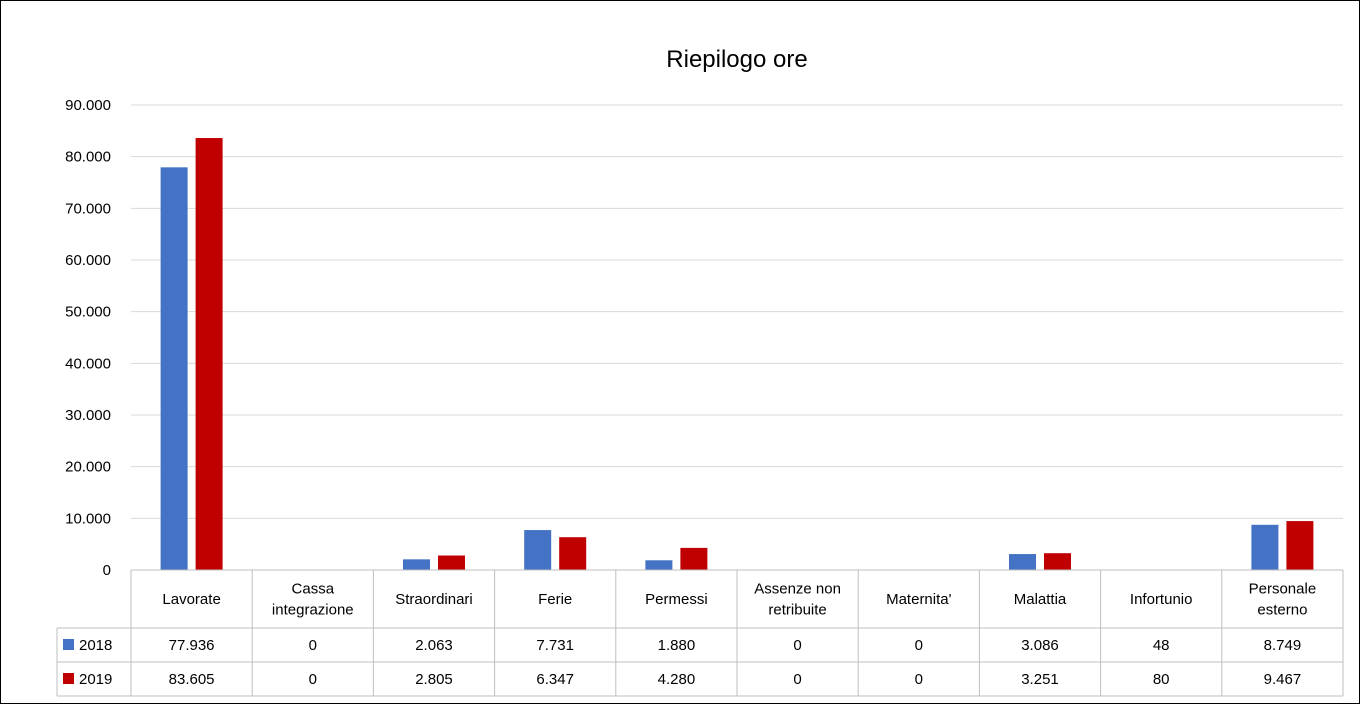 Image resolution: width=1360 pixels, height=705 pixels. I want to click on category-label: Infortunio, so click(1161, 599).